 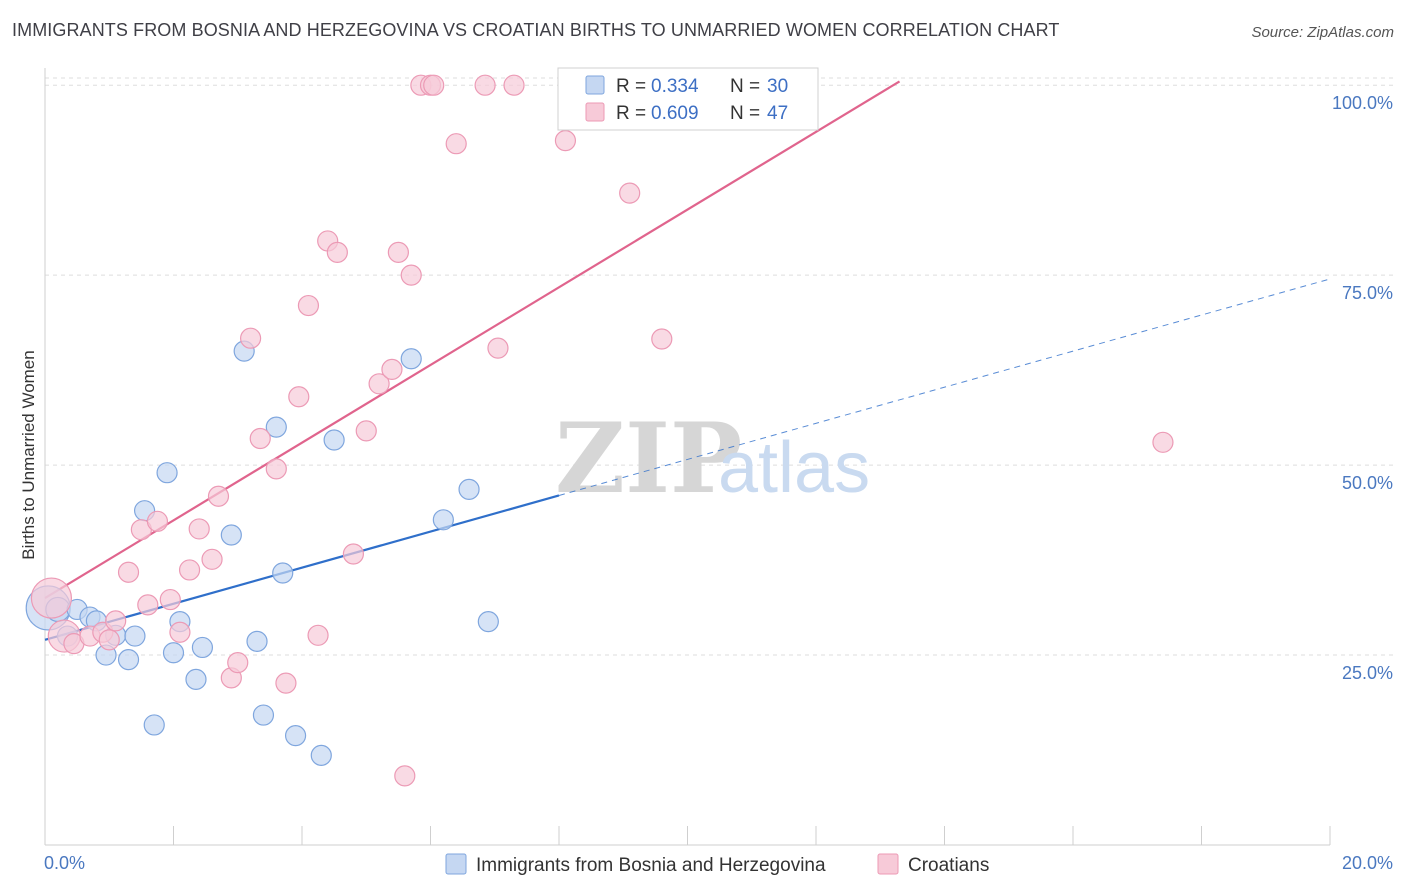 What do you see at coordinates (1322, 32) in the screenshot?
I see `chart-source: Source: ZipAtlas.com` at bounding box center [1322, 32].